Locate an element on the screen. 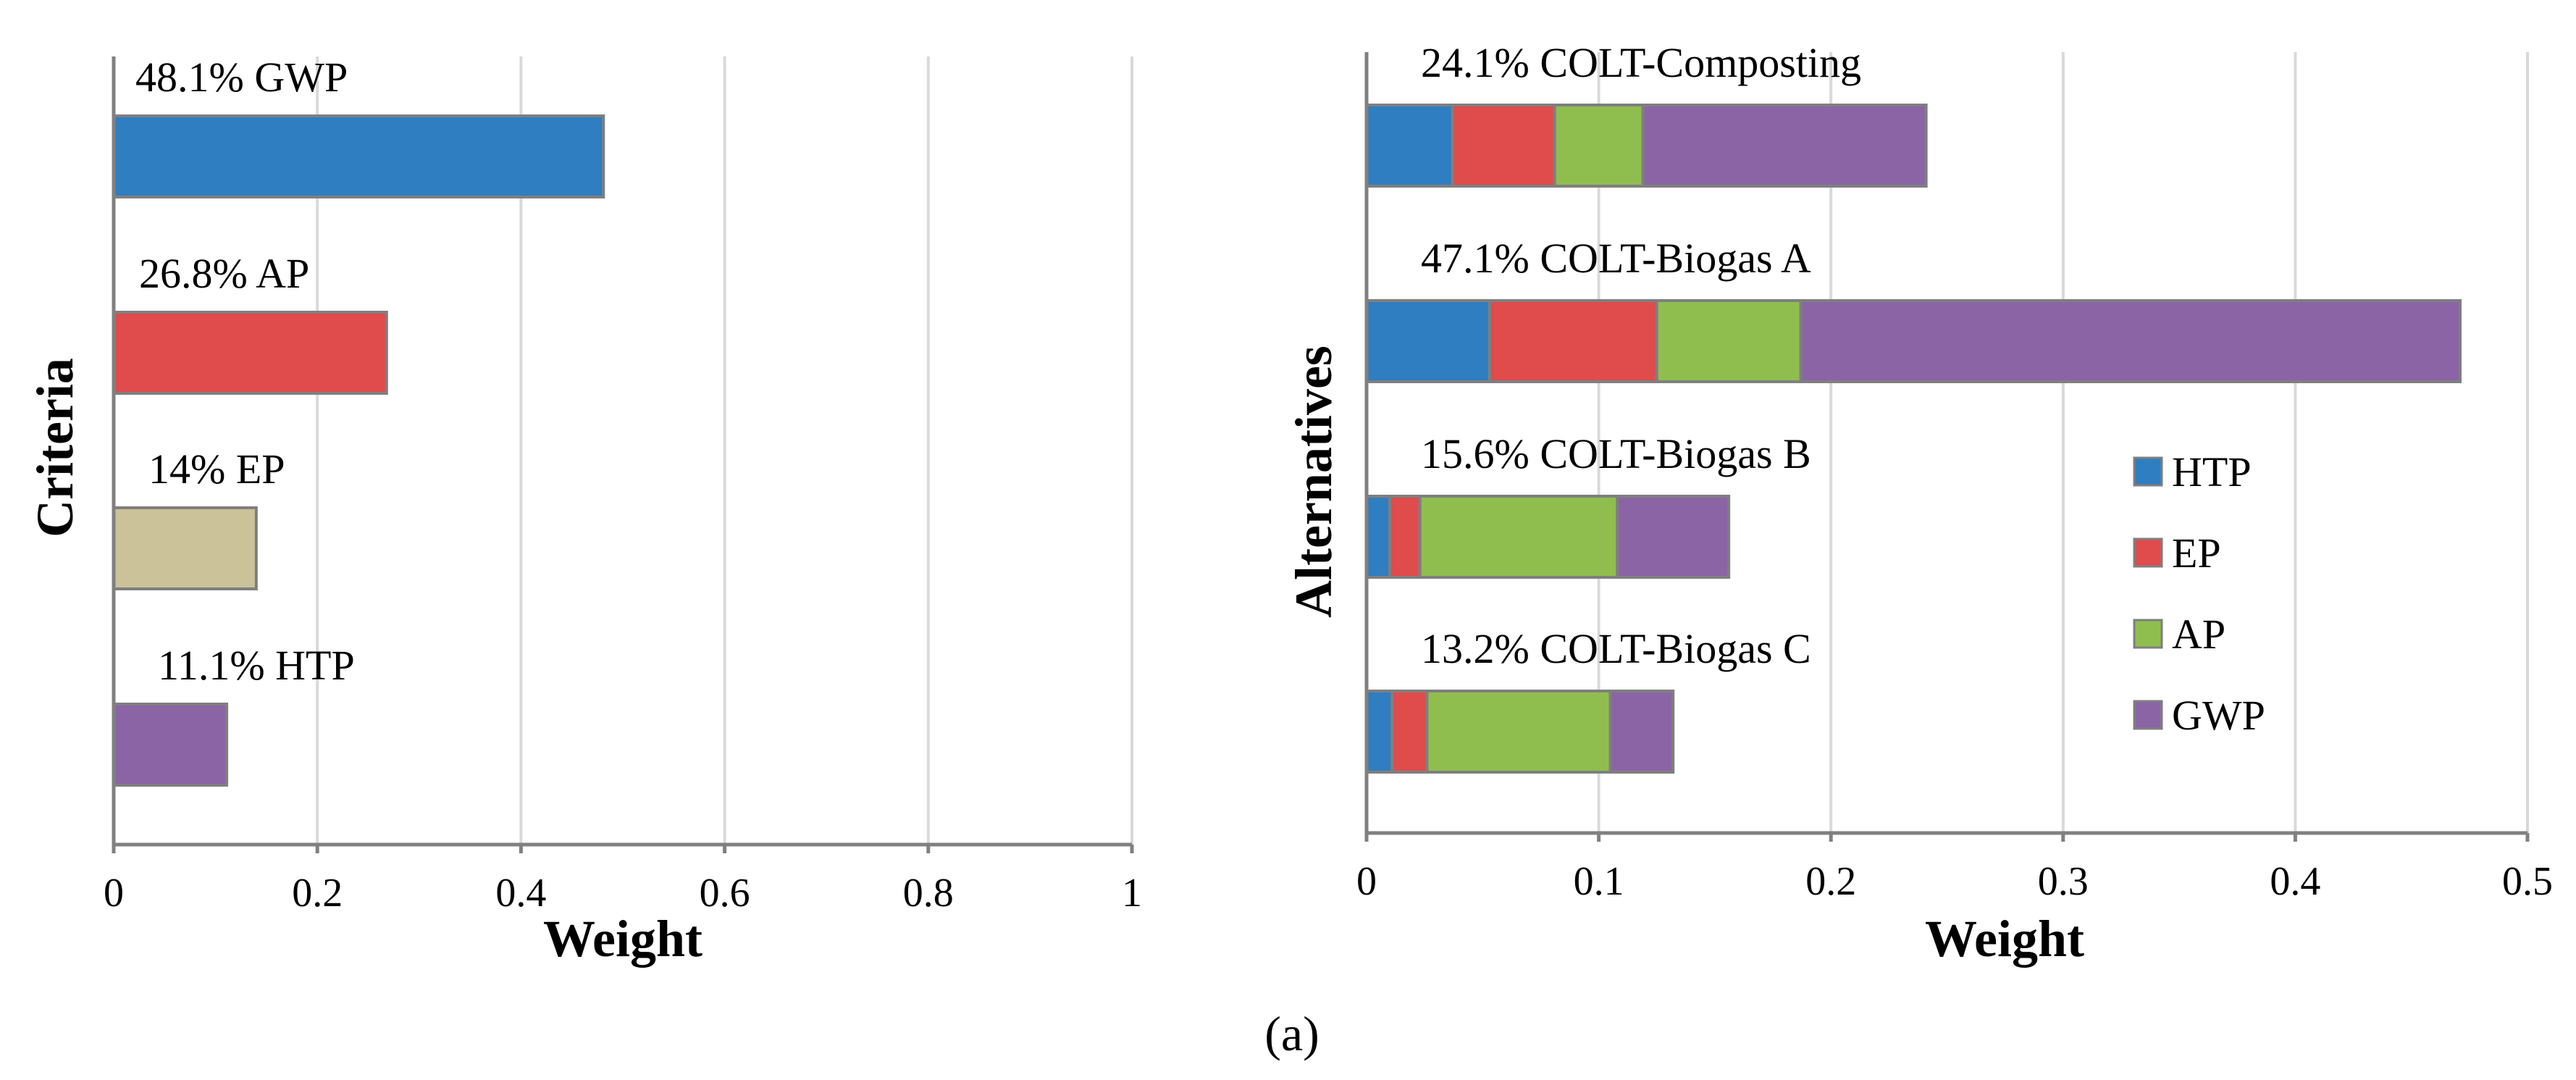 This screenshot has height=1080, width=2576. x-tick-label: 0.1 is located at coordinates (1599, 881).